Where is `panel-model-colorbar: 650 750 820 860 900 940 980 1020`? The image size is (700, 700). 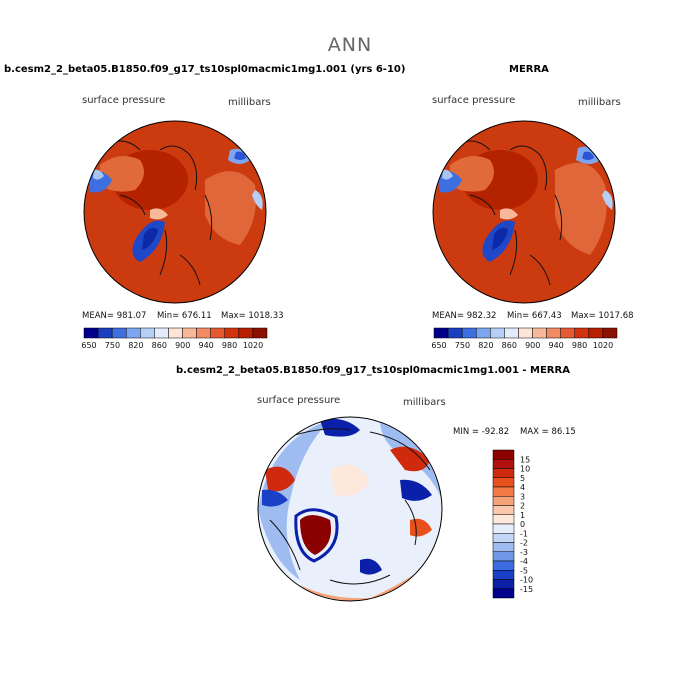 panel-model-colorbar: 650 750 820 860 900 940 980 1020 is located at coordinates (174, 338).